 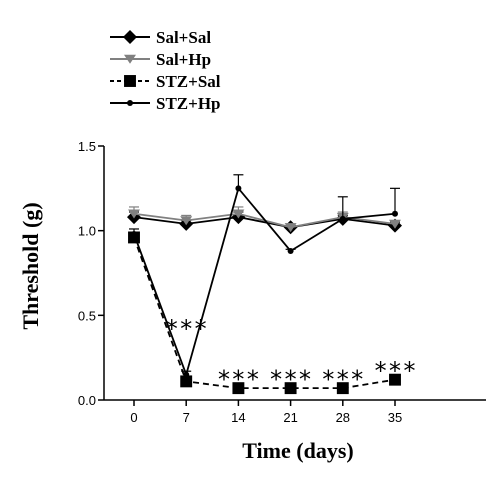 I want to click on legend-label: Sal+Hp, so click(x=183, y=59).